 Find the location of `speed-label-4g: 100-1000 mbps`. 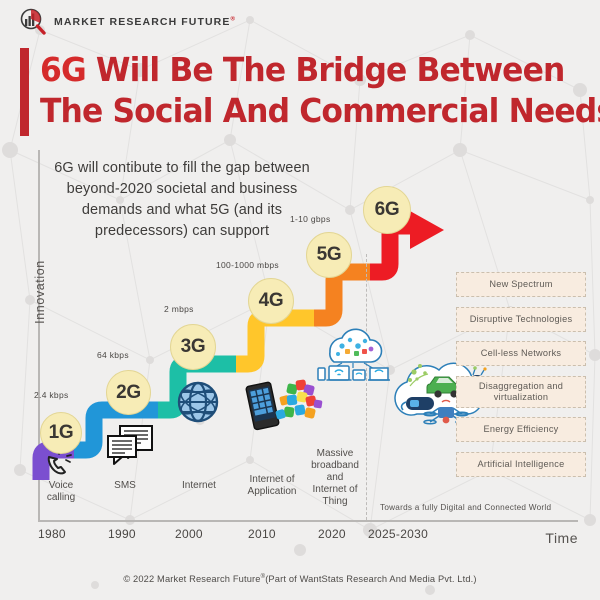

speed-label-4g: 100-1000 mbps is located at coordinates (247, 265).